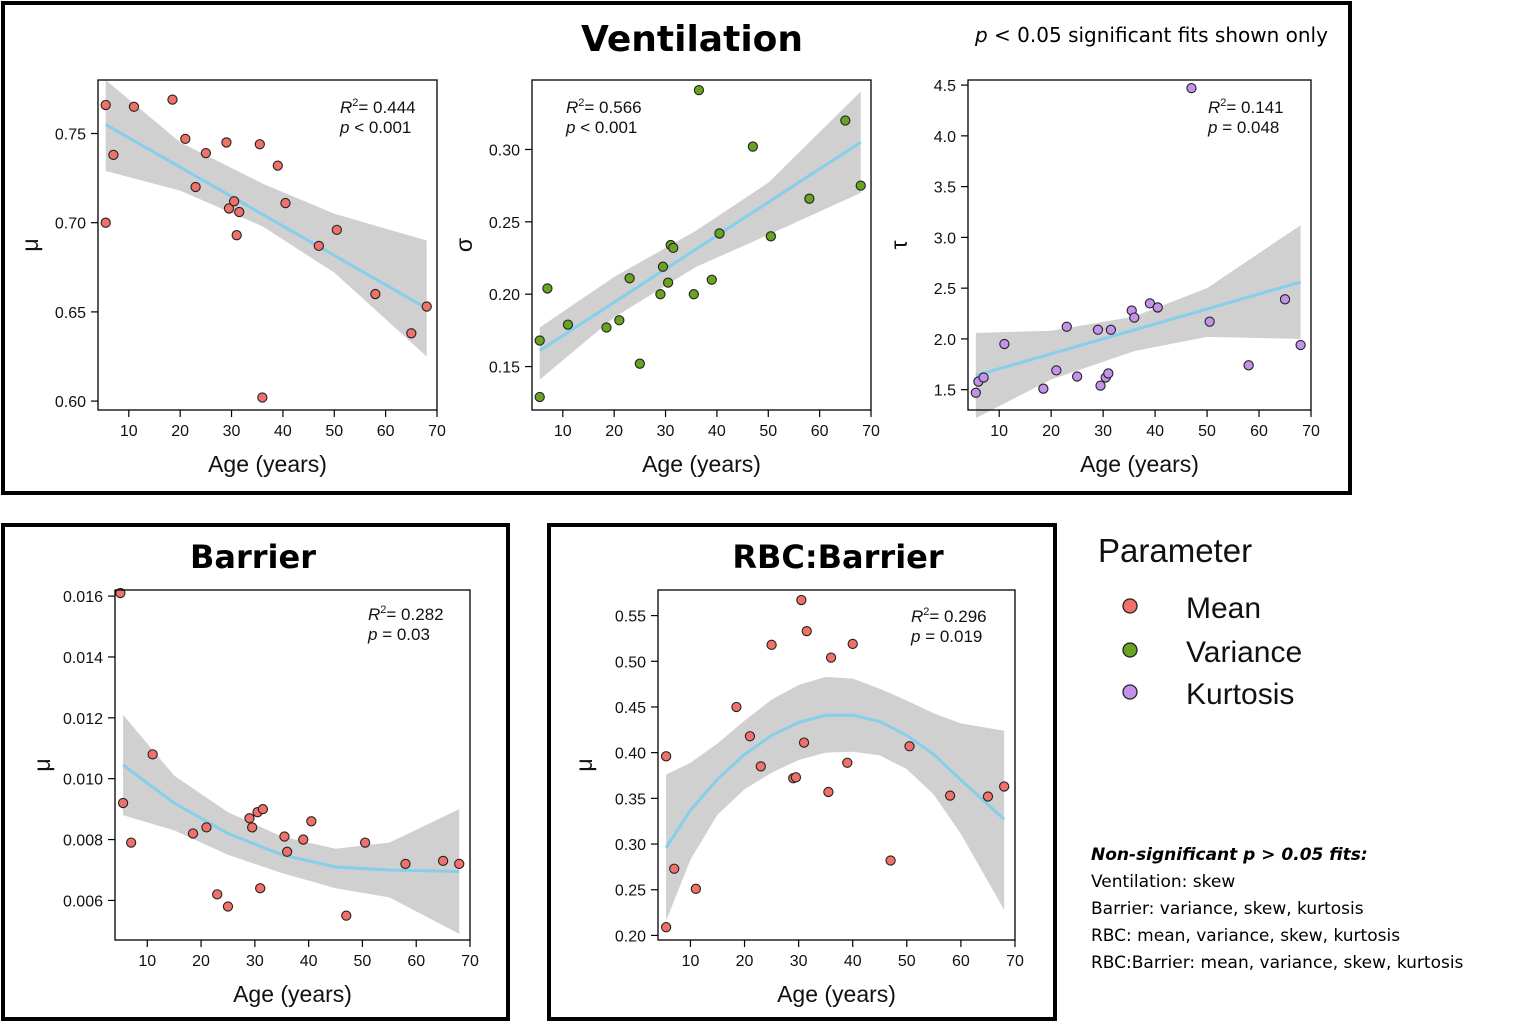  Describe the element at coordinates (504, 150) in the screenshot. I see `y-tick-label: 0.30` at that location.